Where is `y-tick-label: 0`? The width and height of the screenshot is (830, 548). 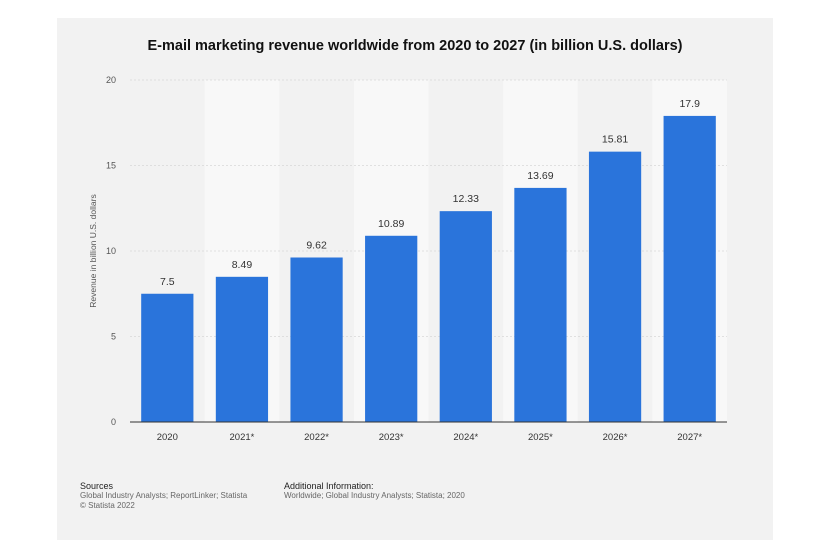
y-tick-label: 0 is located at coordinates (113, 422).